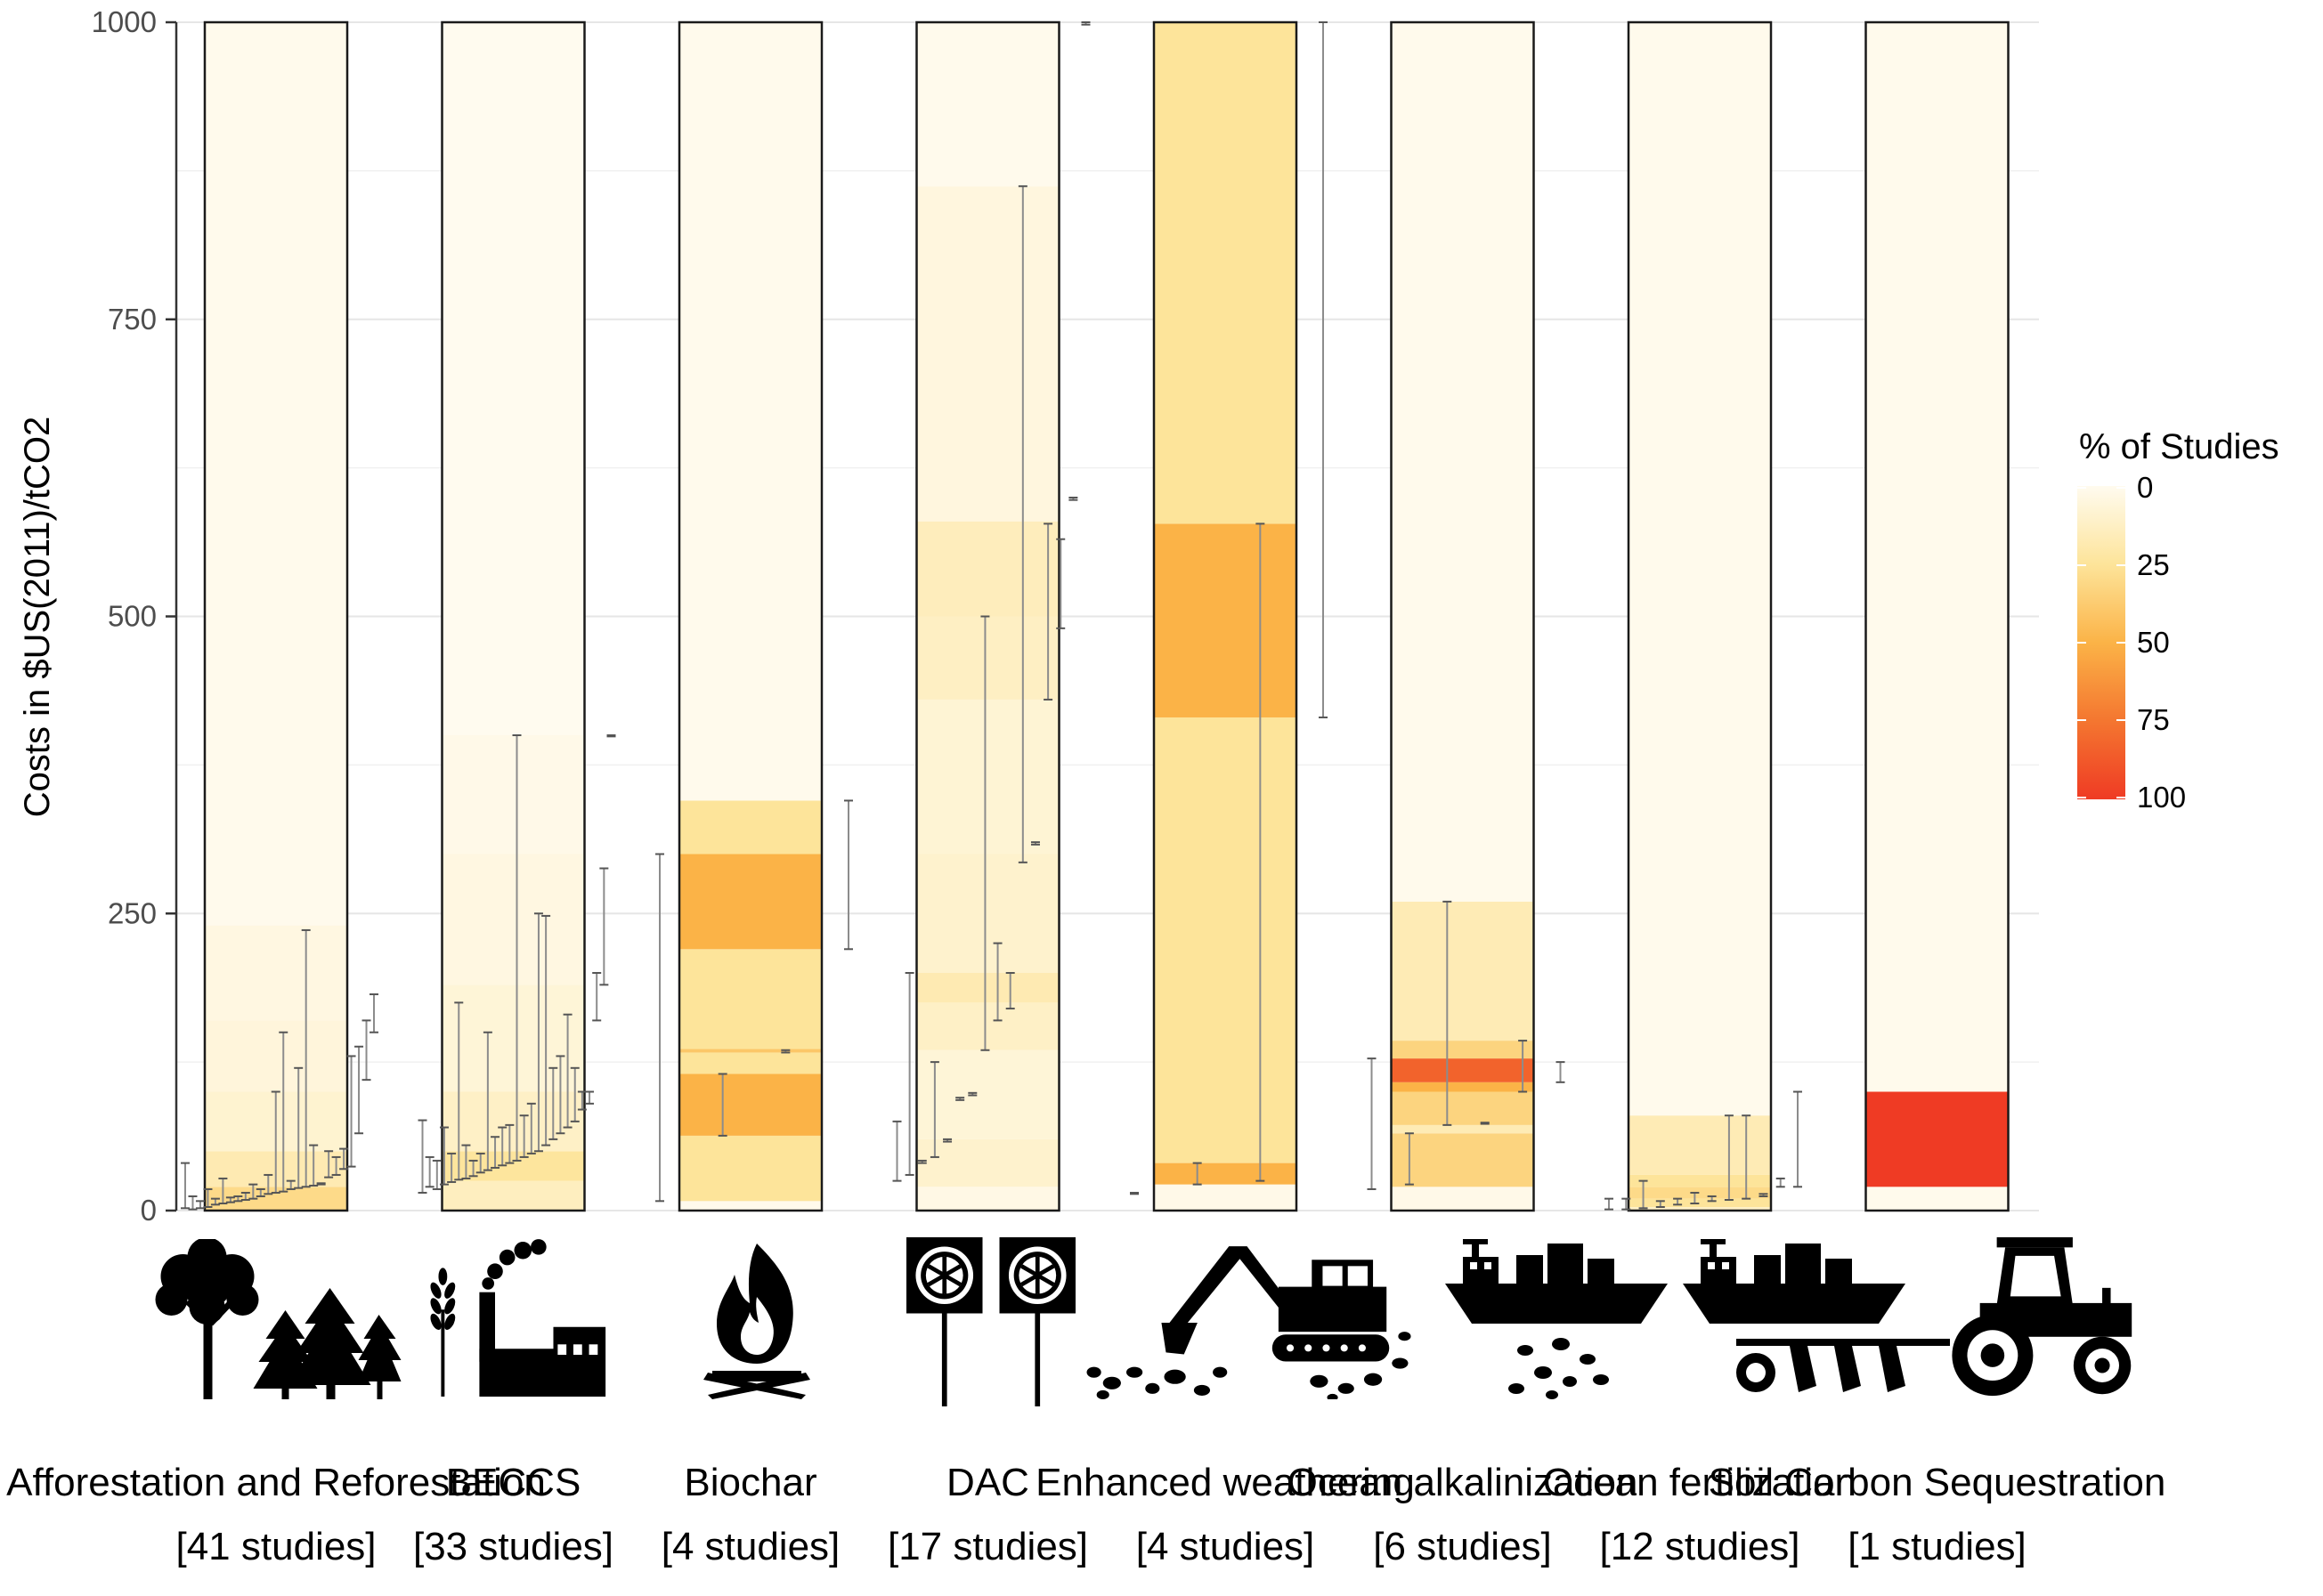  Describe the element at coordinates (1816, 1315) in the screenshot. I see `ship-plow-icon` at that location.